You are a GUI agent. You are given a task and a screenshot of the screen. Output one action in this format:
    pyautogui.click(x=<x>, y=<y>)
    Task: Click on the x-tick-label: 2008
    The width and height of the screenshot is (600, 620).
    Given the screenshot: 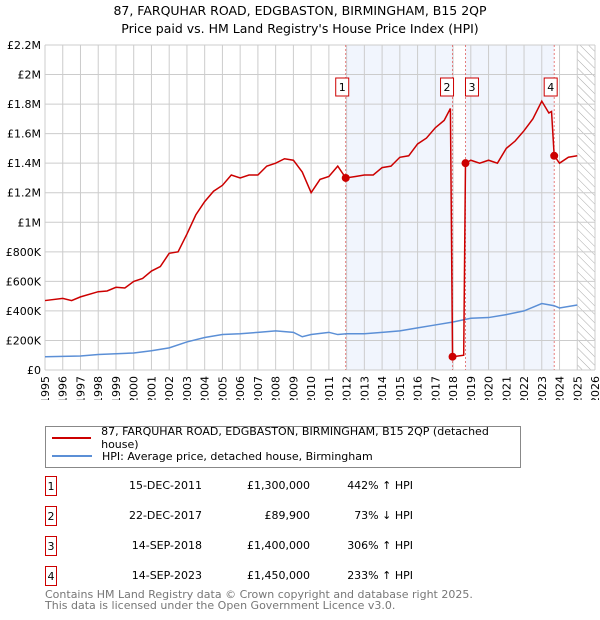 What is the action you would take?
    pyautogui.click(x=276, y=388)
    